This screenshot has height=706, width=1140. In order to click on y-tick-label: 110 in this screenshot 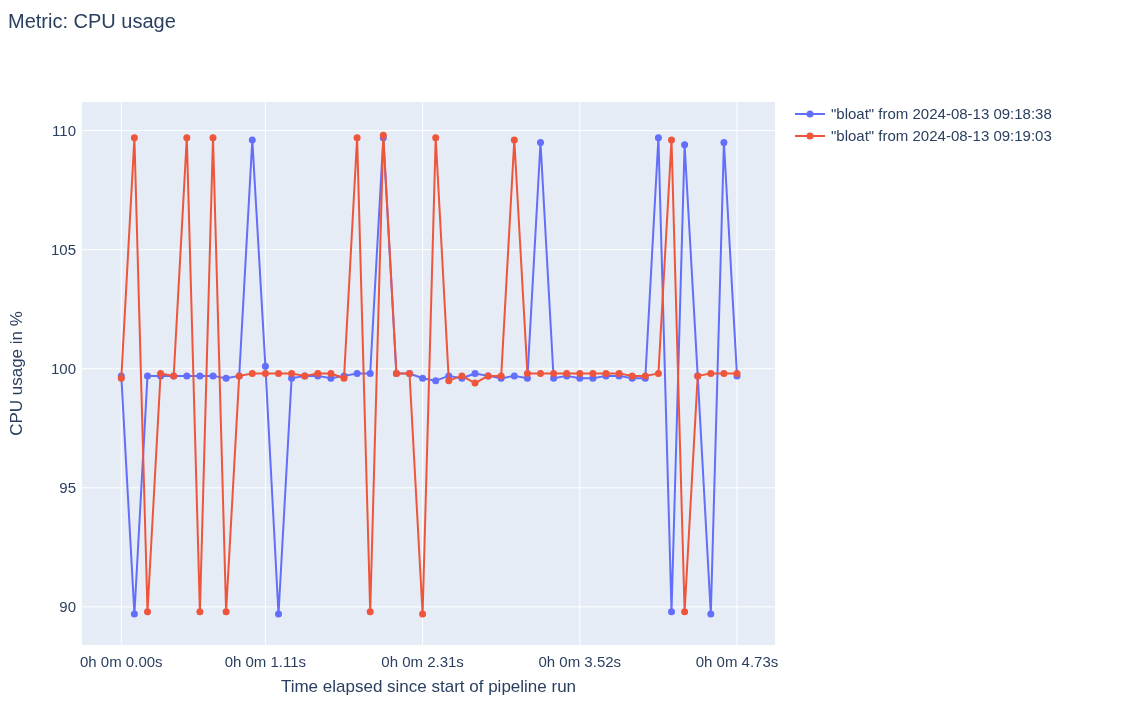, I will do `click(64, 130)`.